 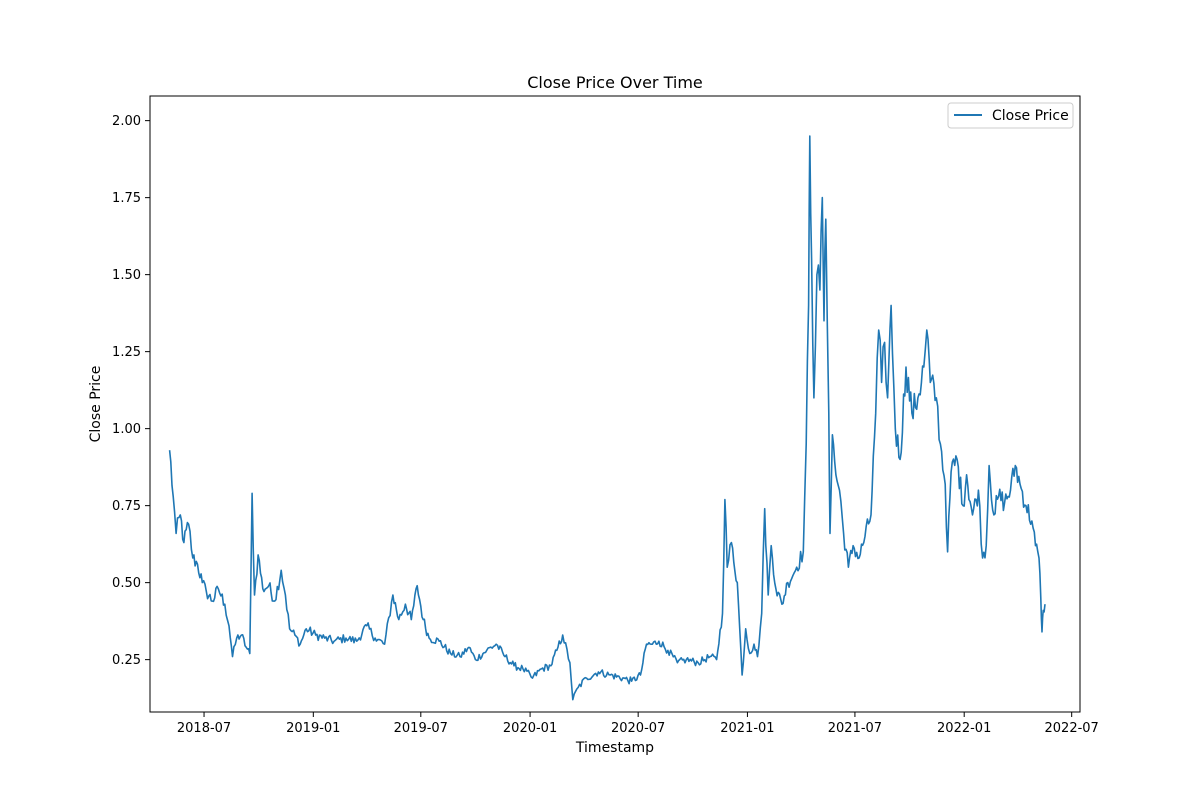 What do you see at coordinates (126, 506) in the screenshot?
I see `y-tick-label: 0.75` at bounding box center [126, 506].